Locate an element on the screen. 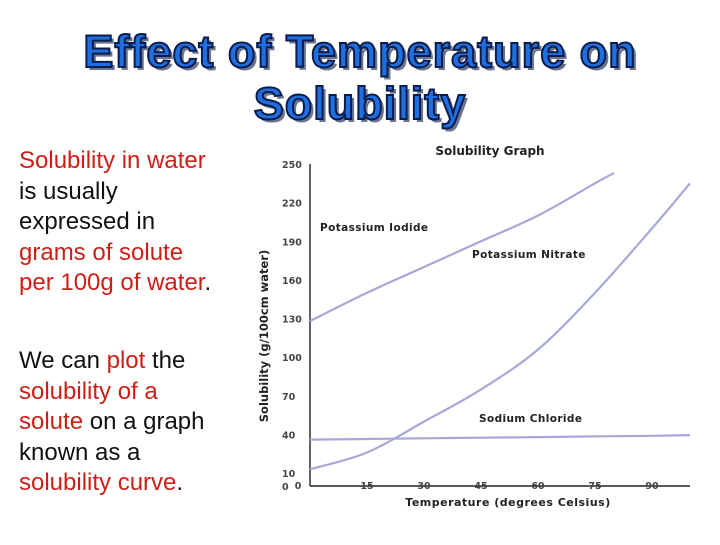 The width and height of the screenshot is (720, 545). curve-sodium-chloride is located at coordinates (500, 437).